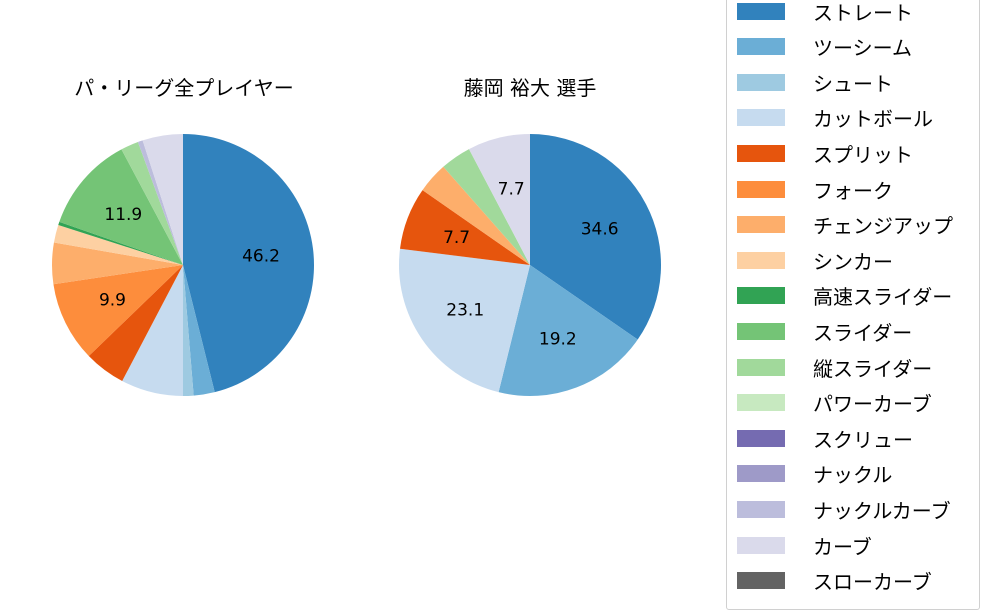  I want to click on legend-item: カーブ, so click(804, 546).